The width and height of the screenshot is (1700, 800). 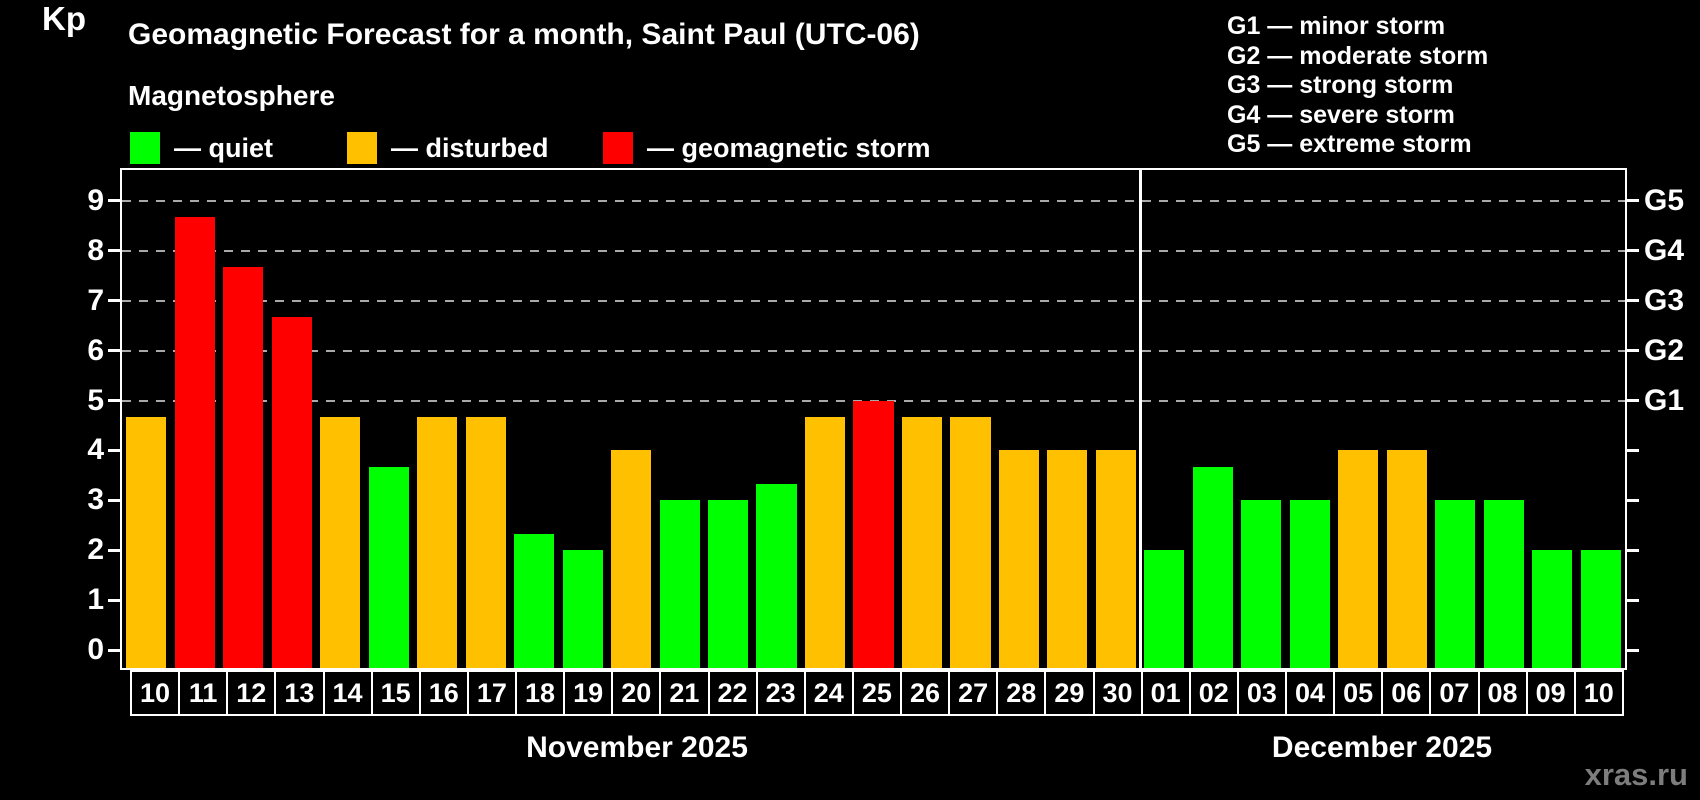 I want to click on right-tick-kp9, so click(x=1633, y=201).